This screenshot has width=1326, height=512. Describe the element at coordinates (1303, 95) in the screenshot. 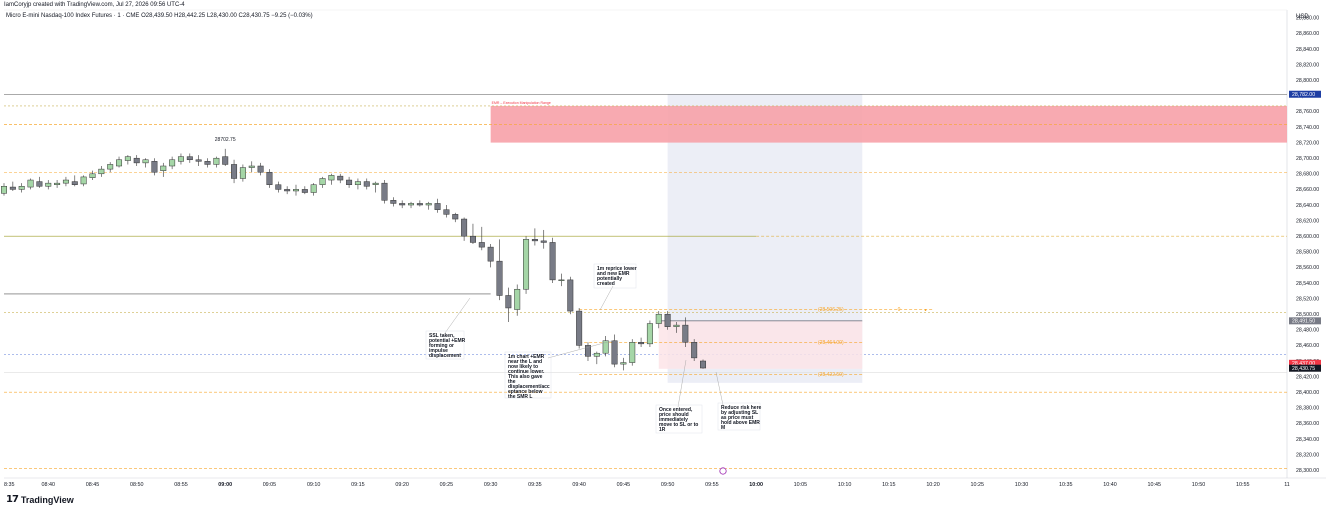

I see `price-badge-label: 28,782.00` at that location.